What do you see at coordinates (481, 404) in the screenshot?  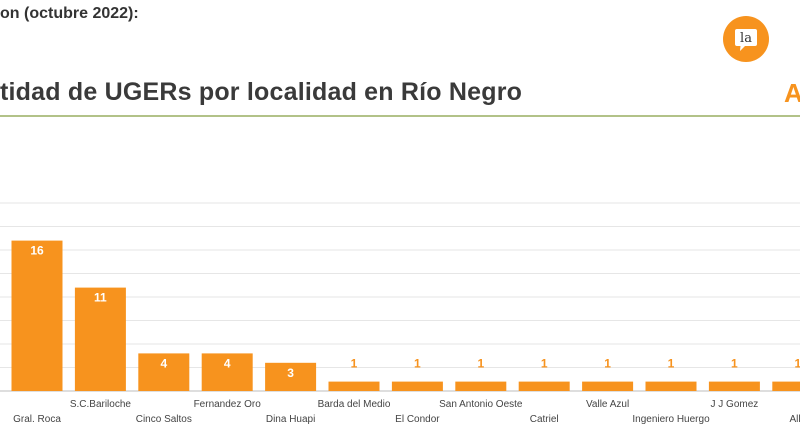 I see `category-label: San Antonio Oeste` at bounding box center [481, 404].